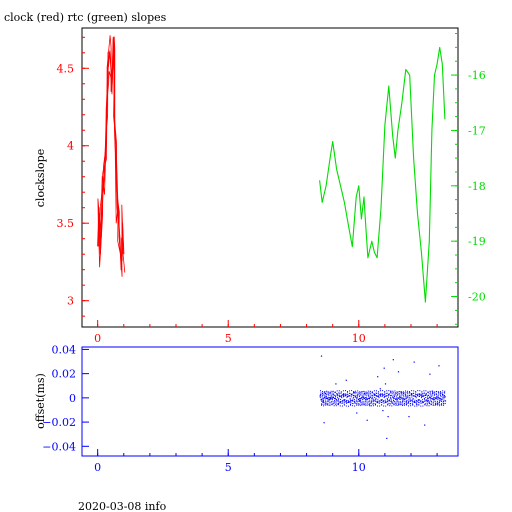 This screenshot has height=512, width=512. What do you see at coordinates (359, 467) in the screenshot?
I see `lower-xtick-label: 10` at bounding box center [359, 467].